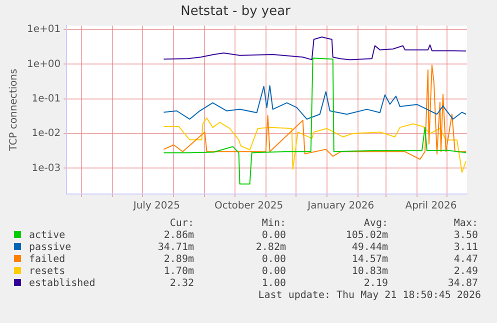 The width and height of the screenshot is (497, 323). What do you see at coordinates (369, 260) in the screenshot?
I see `text: 14.57m` at bounding box center [369, 260].